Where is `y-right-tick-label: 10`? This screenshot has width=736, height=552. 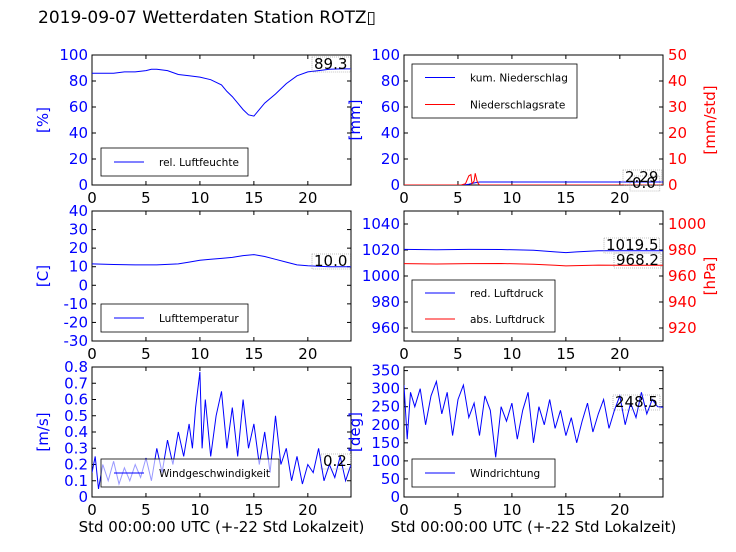
y-right-tick-label: 10 is located at coordinates (677, 159).